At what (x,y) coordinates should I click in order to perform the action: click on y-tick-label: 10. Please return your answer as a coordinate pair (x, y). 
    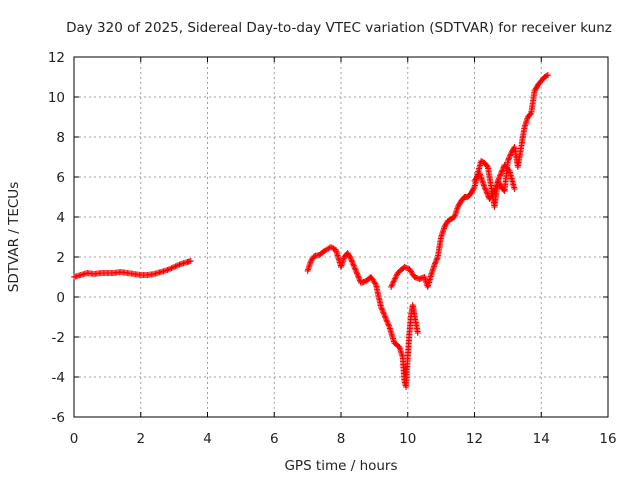
    Looking at the image, I should click on (56, 98).